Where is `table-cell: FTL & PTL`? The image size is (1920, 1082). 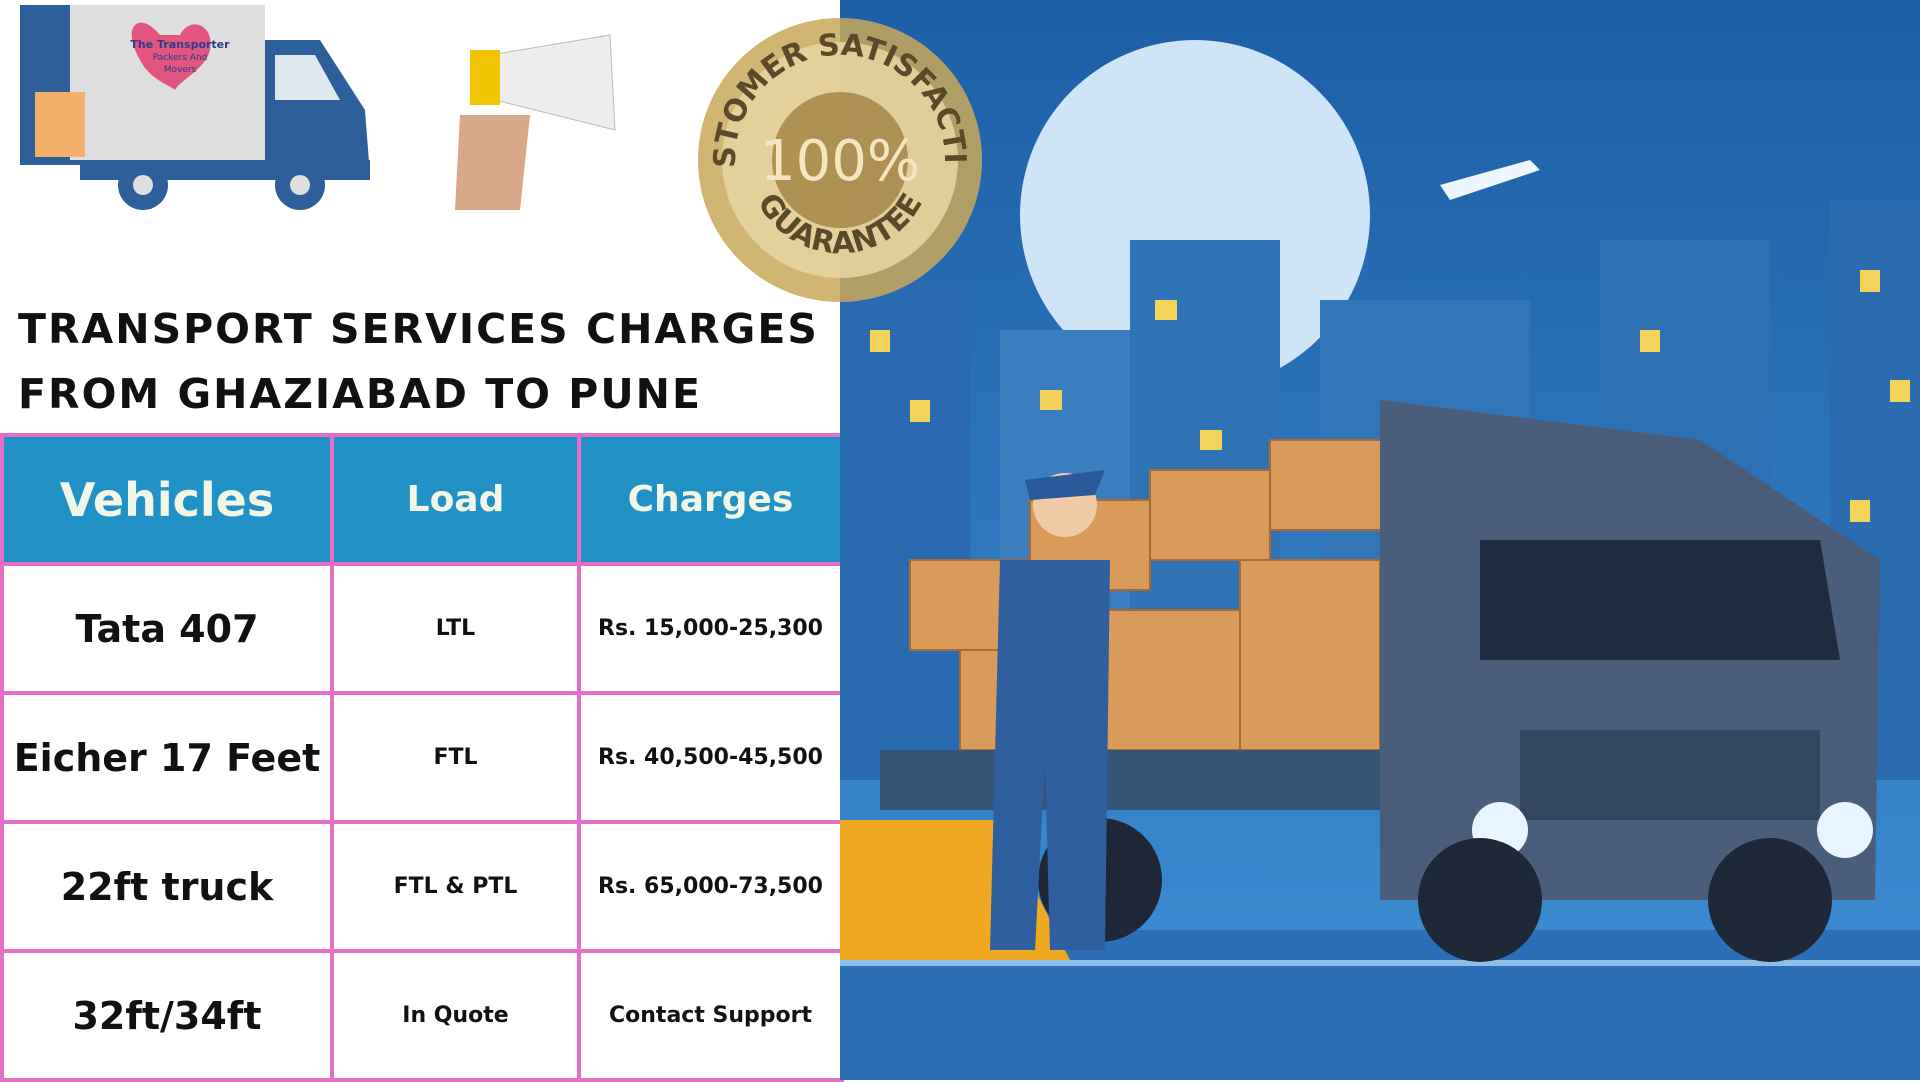 table-cell: FTL & PTL is located at coordinates (455, 886).